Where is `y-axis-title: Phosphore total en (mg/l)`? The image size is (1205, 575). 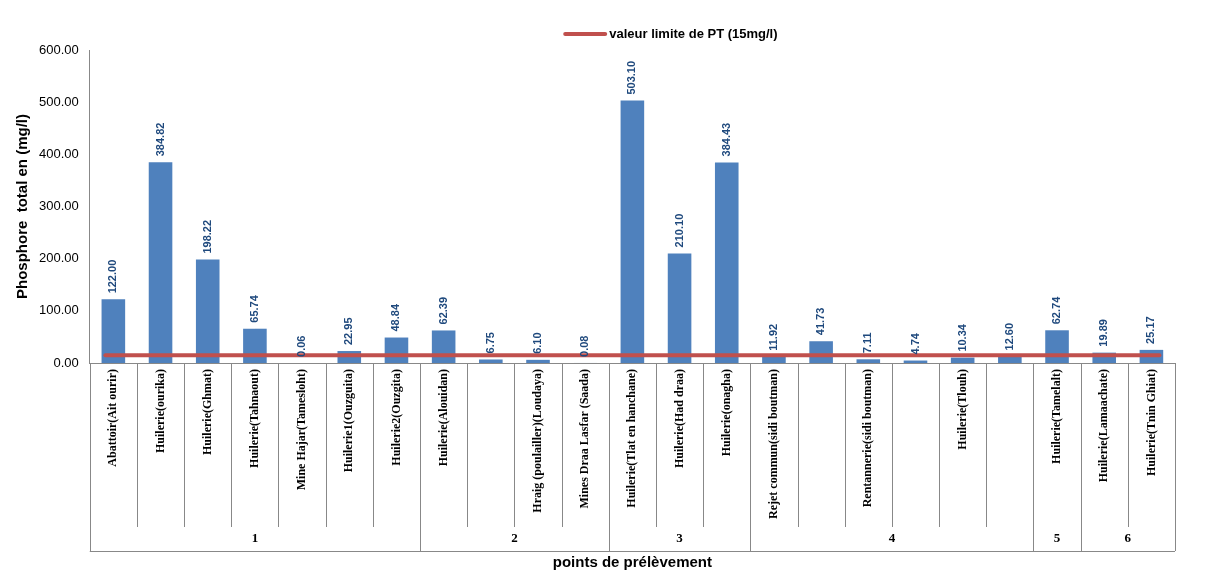 y-axis-title: Phosphore total en (mg/l) is located at coordinates (22, 207).